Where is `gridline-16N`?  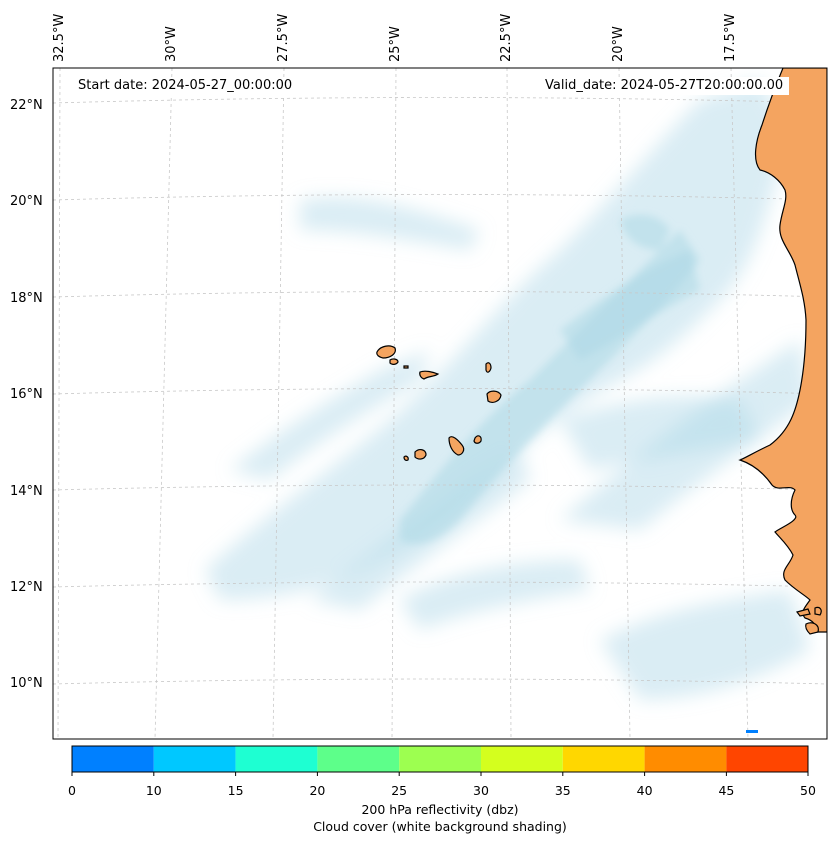 gridline-16N is located at coordinates (440, 391).